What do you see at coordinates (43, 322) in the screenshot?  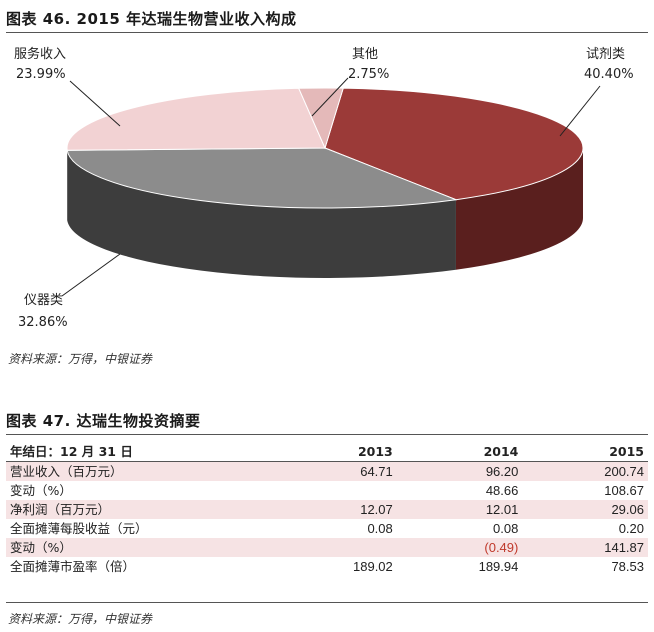 I see `label-instrument-value: 32.86%` at bounding box center [43, 322].